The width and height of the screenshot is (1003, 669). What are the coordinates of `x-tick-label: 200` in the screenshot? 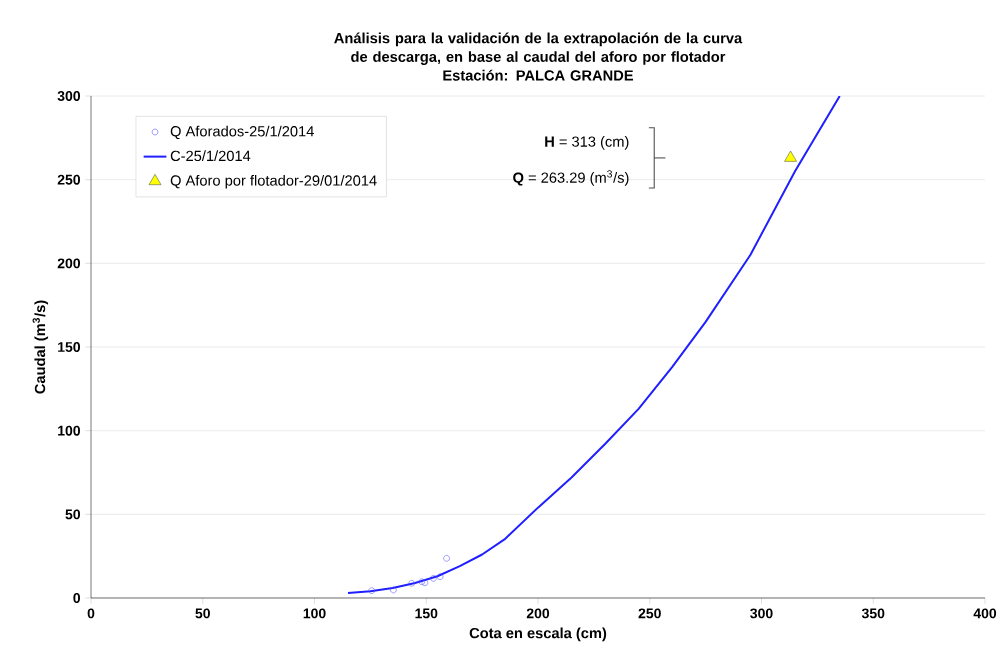 It's located at (538, 613).